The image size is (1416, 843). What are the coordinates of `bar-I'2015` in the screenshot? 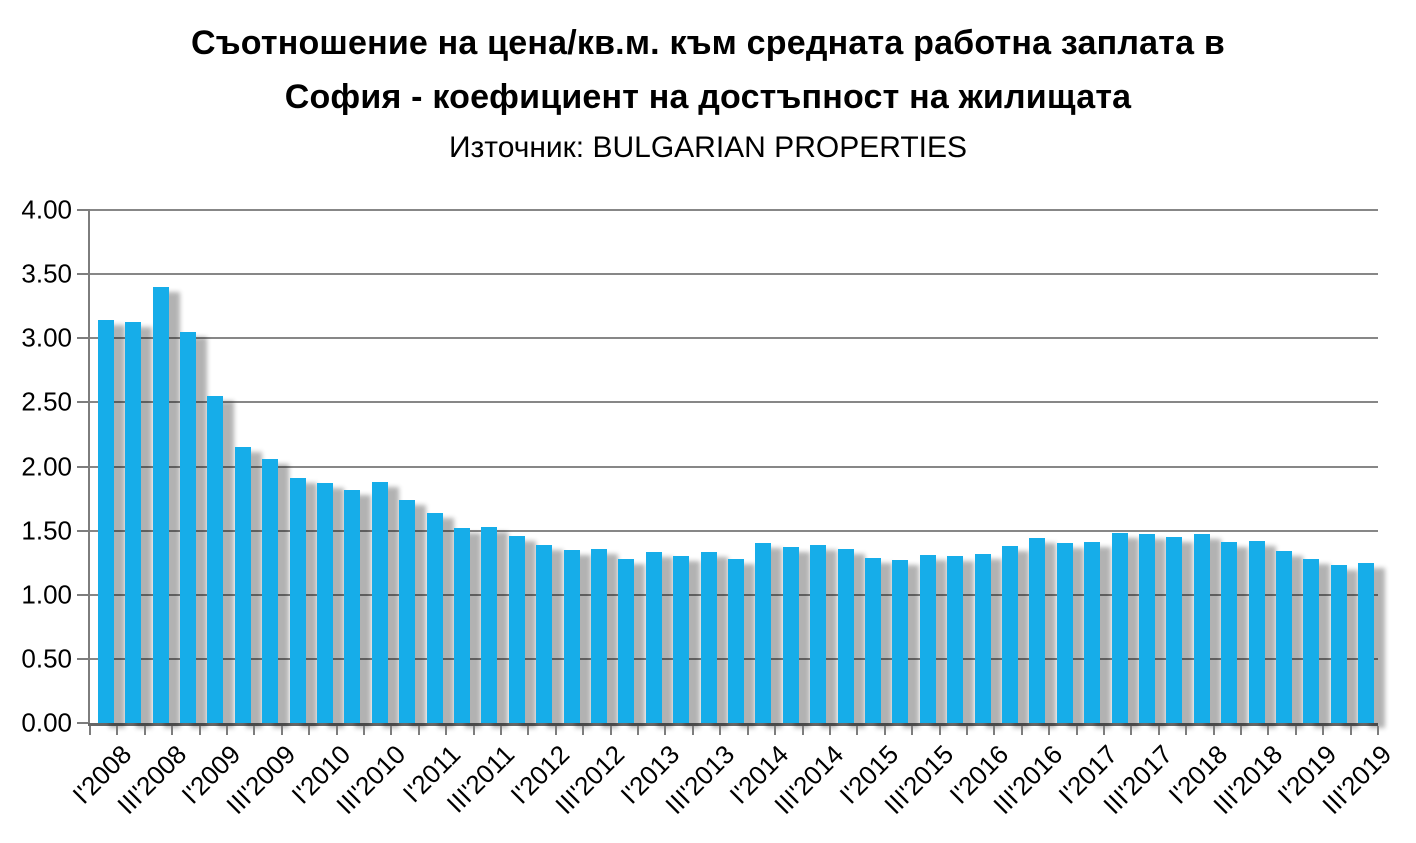 It's located at (873, 640).